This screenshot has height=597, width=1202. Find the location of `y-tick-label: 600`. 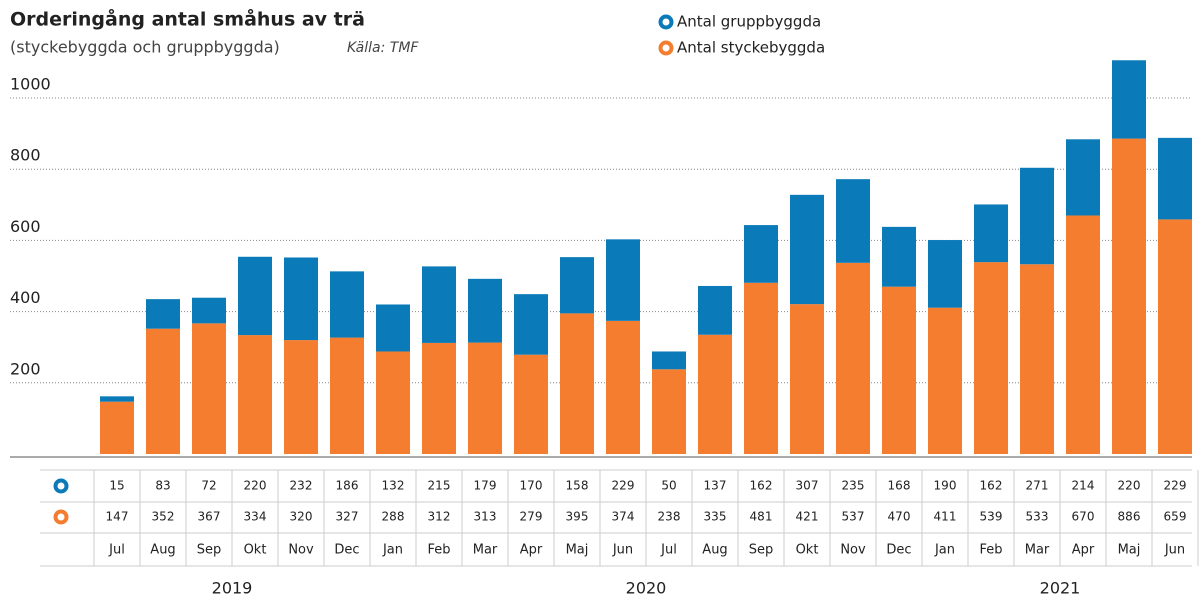

y-tick-label: 600 is located at coordinates (25, 226).